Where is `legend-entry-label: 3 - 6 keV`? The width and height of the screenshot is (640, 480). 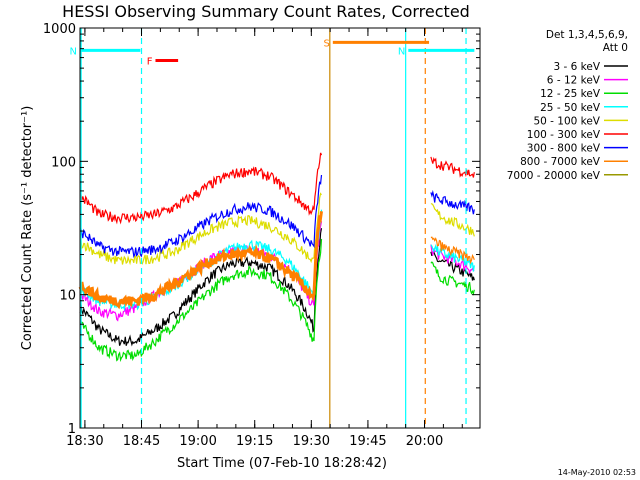 legend-entry-label: 3 - 6 keV is located at coordinates (576, 67).